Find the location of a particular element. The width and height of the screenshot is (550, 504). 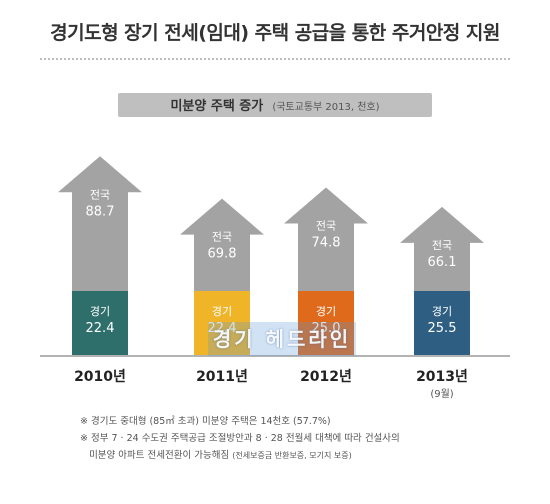

label-national-value-2: 69.8 is located at coordinates (222, 254).